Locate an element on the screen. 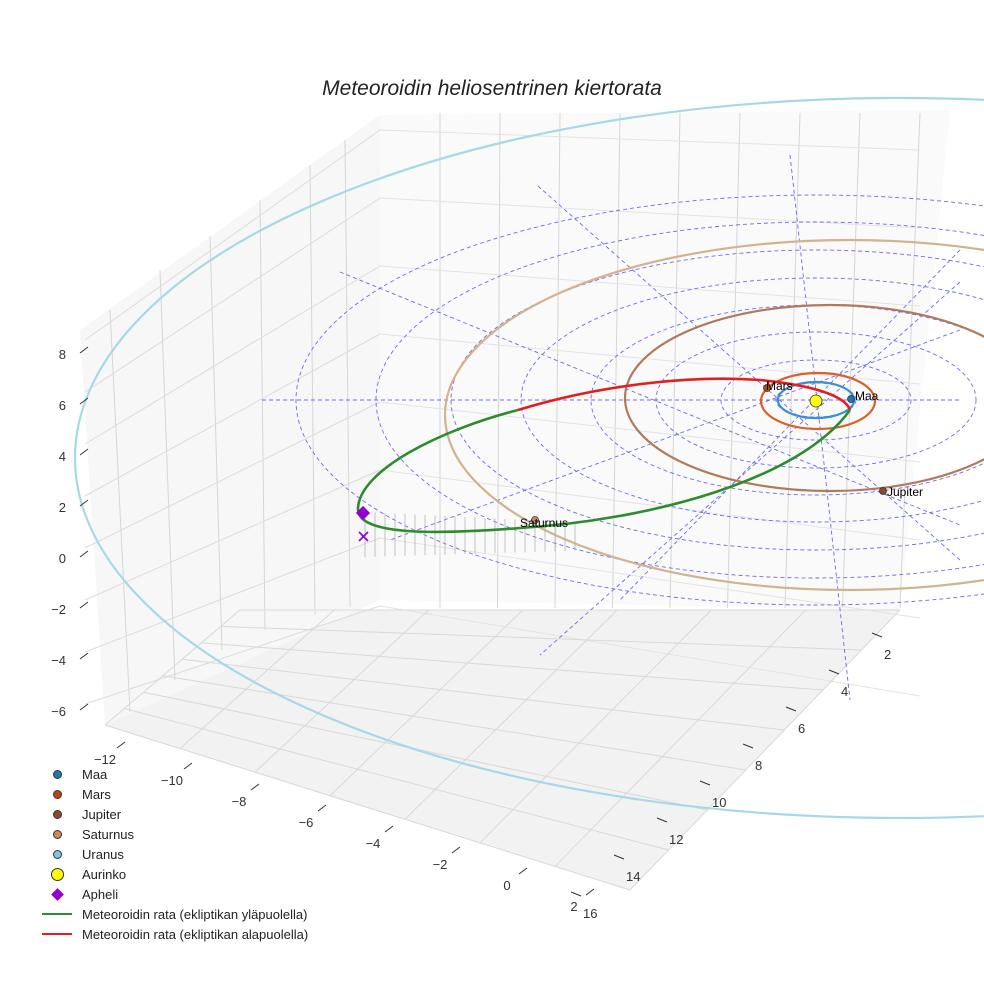 This screenshot has height=984, width=984. y-tick-label: 6 is located at coordinates (801, 728).